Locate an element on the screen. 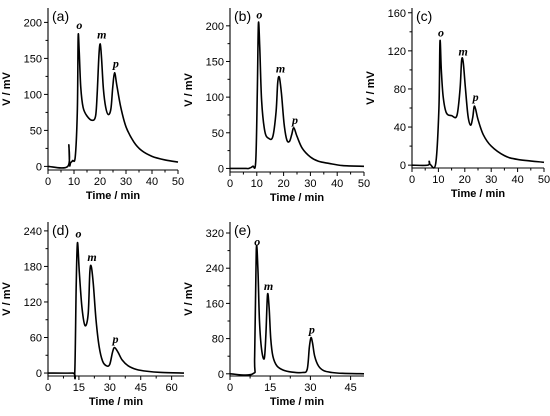  y-tick-label: 60 is located at coordinates (36, 339).